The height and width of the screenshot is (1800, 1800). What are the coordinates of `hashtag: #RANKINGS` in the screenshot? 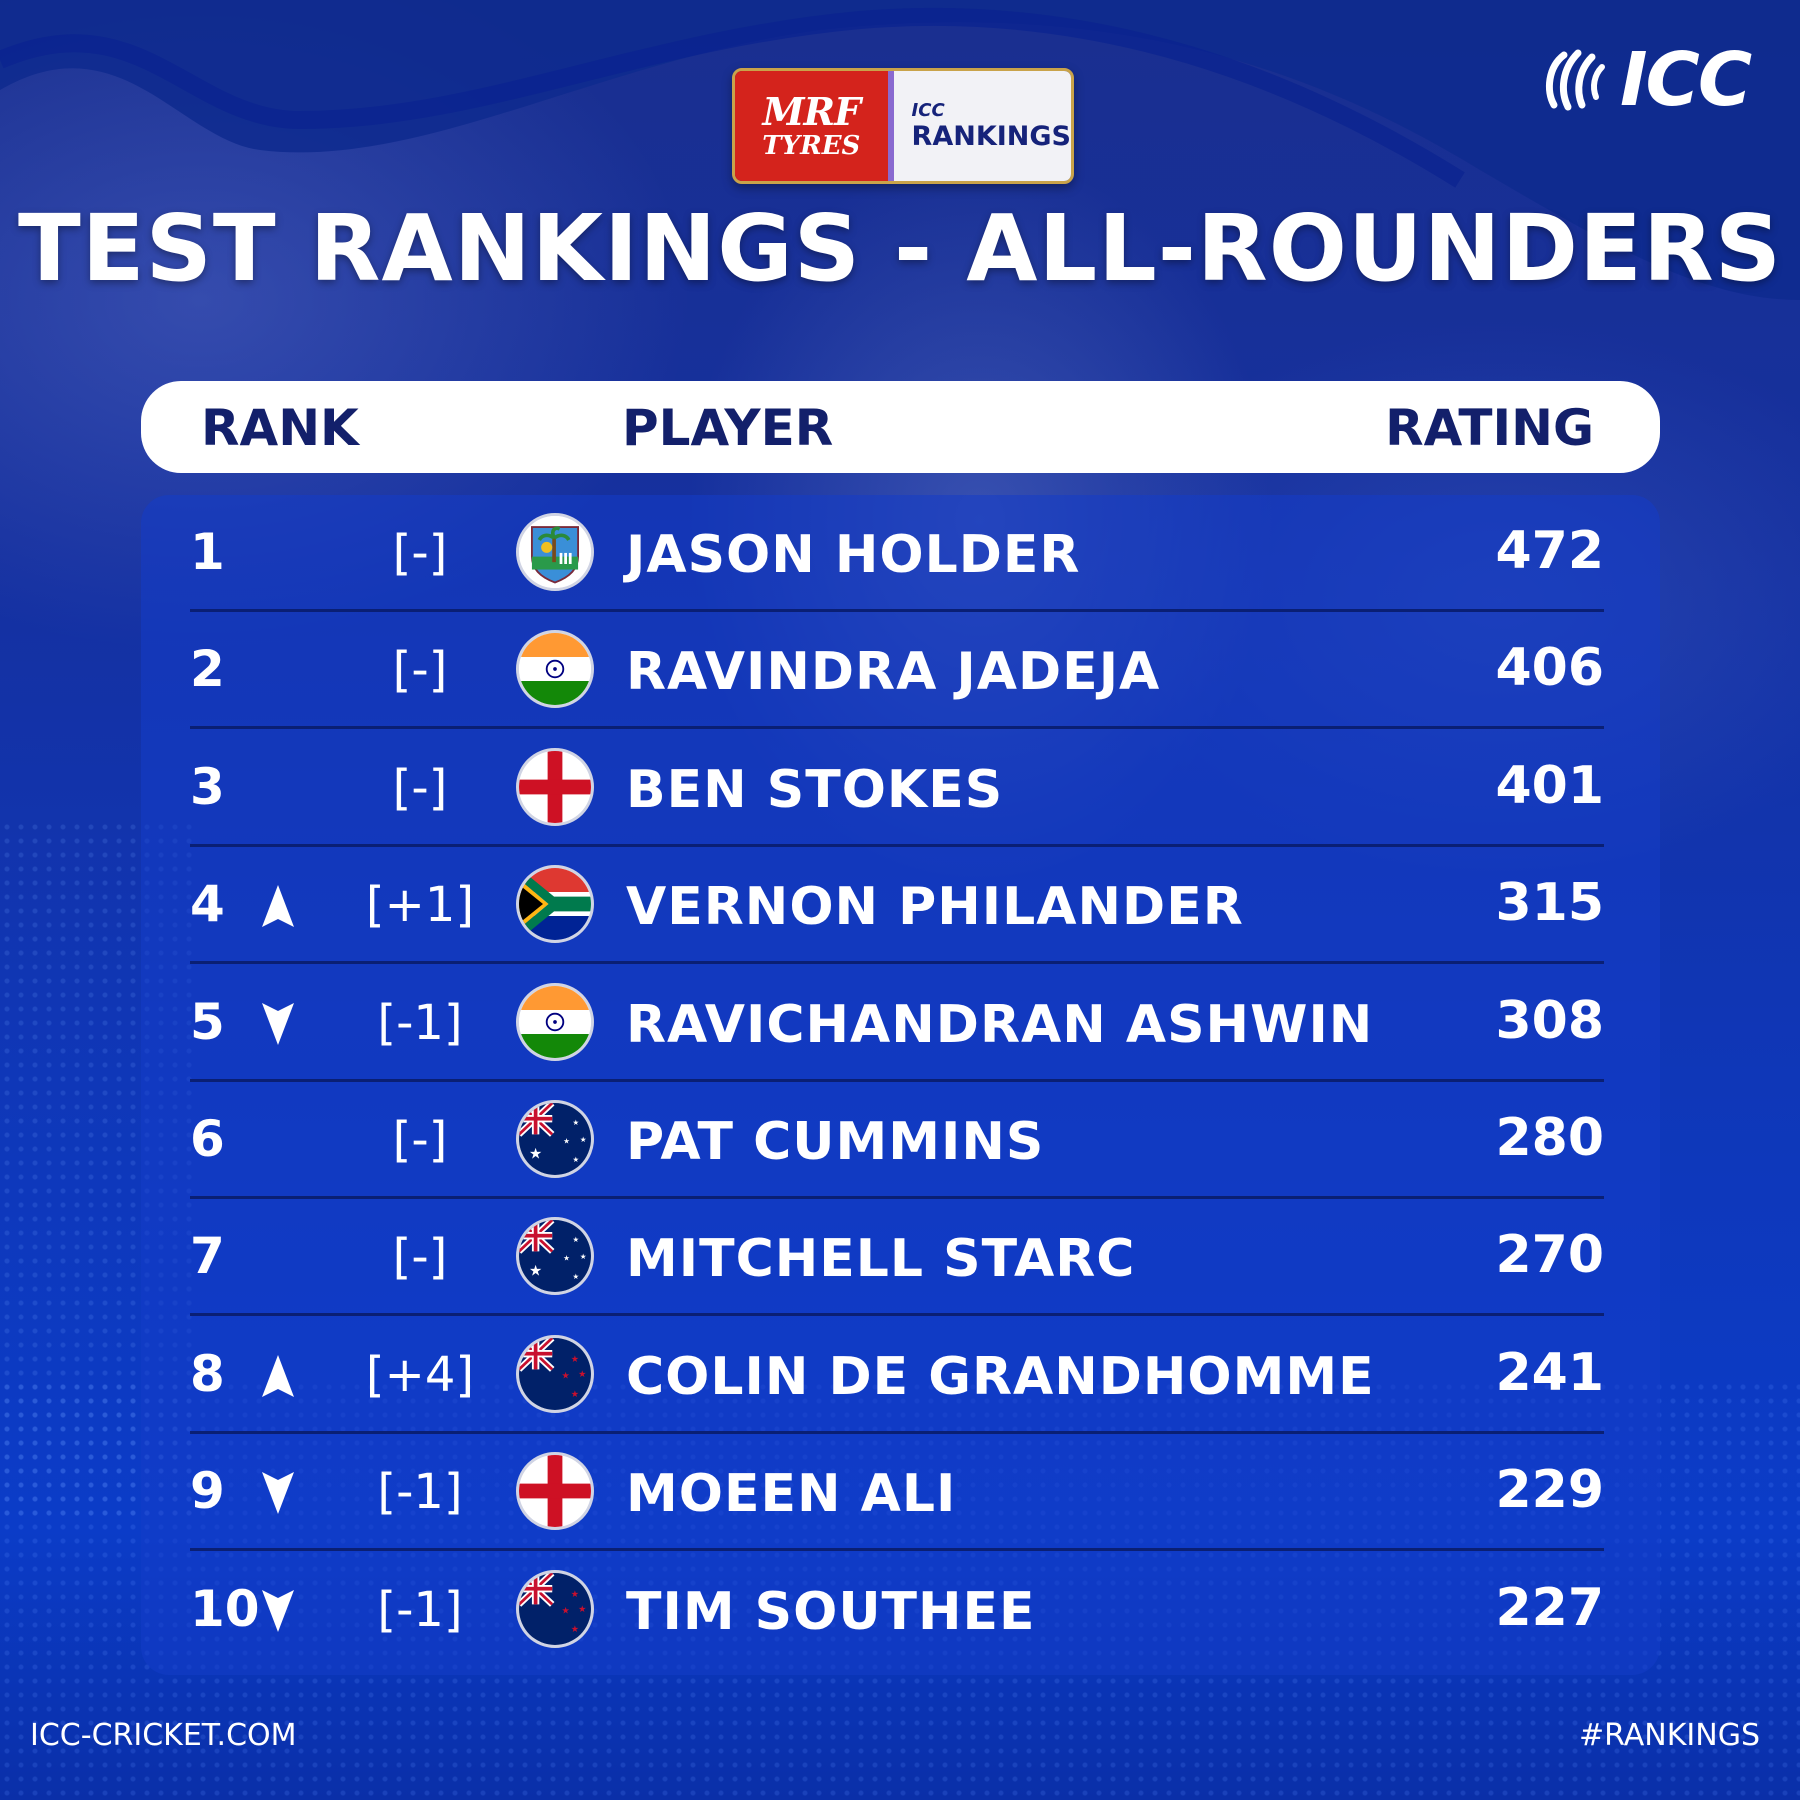 It's located at (1669, 1735).